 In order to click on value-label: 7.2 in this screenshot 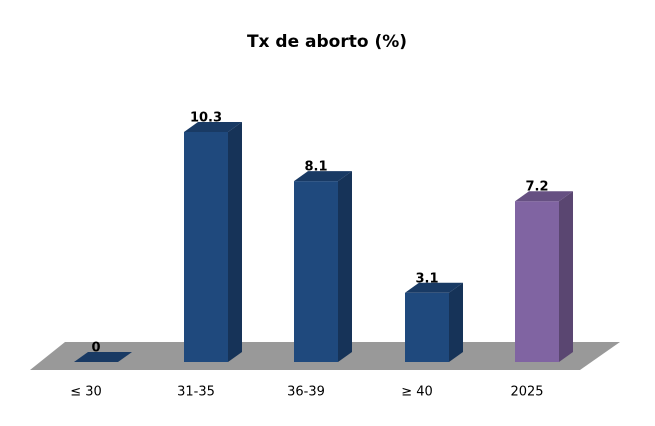, I will do `click(536, 187)`.